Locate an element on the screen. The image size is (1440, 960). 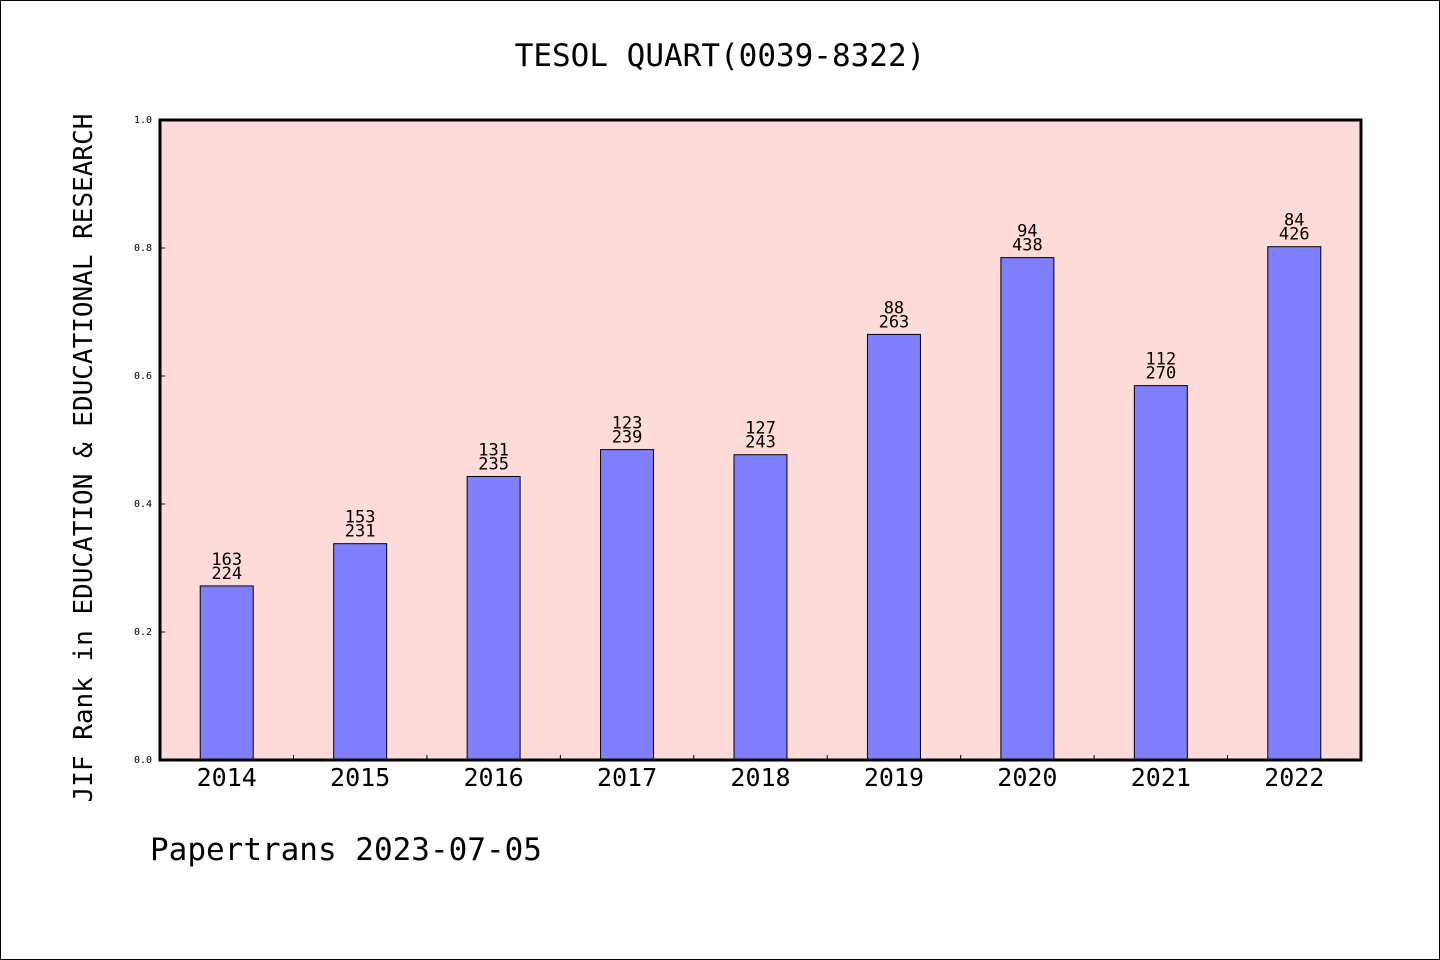
bar-label-top: 84 is located at coordinates (1294, 221).